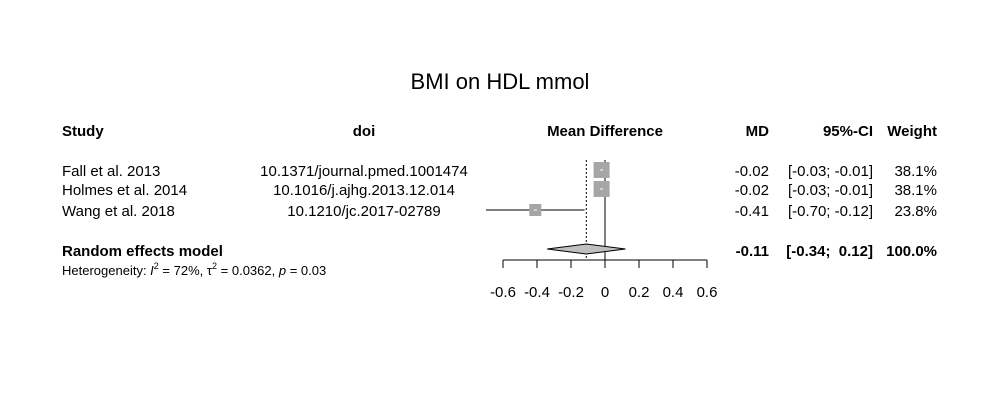 The height and width of the screenshot is (400, 1000). I want to click on p-value: = 0.03, so click(306, 270).